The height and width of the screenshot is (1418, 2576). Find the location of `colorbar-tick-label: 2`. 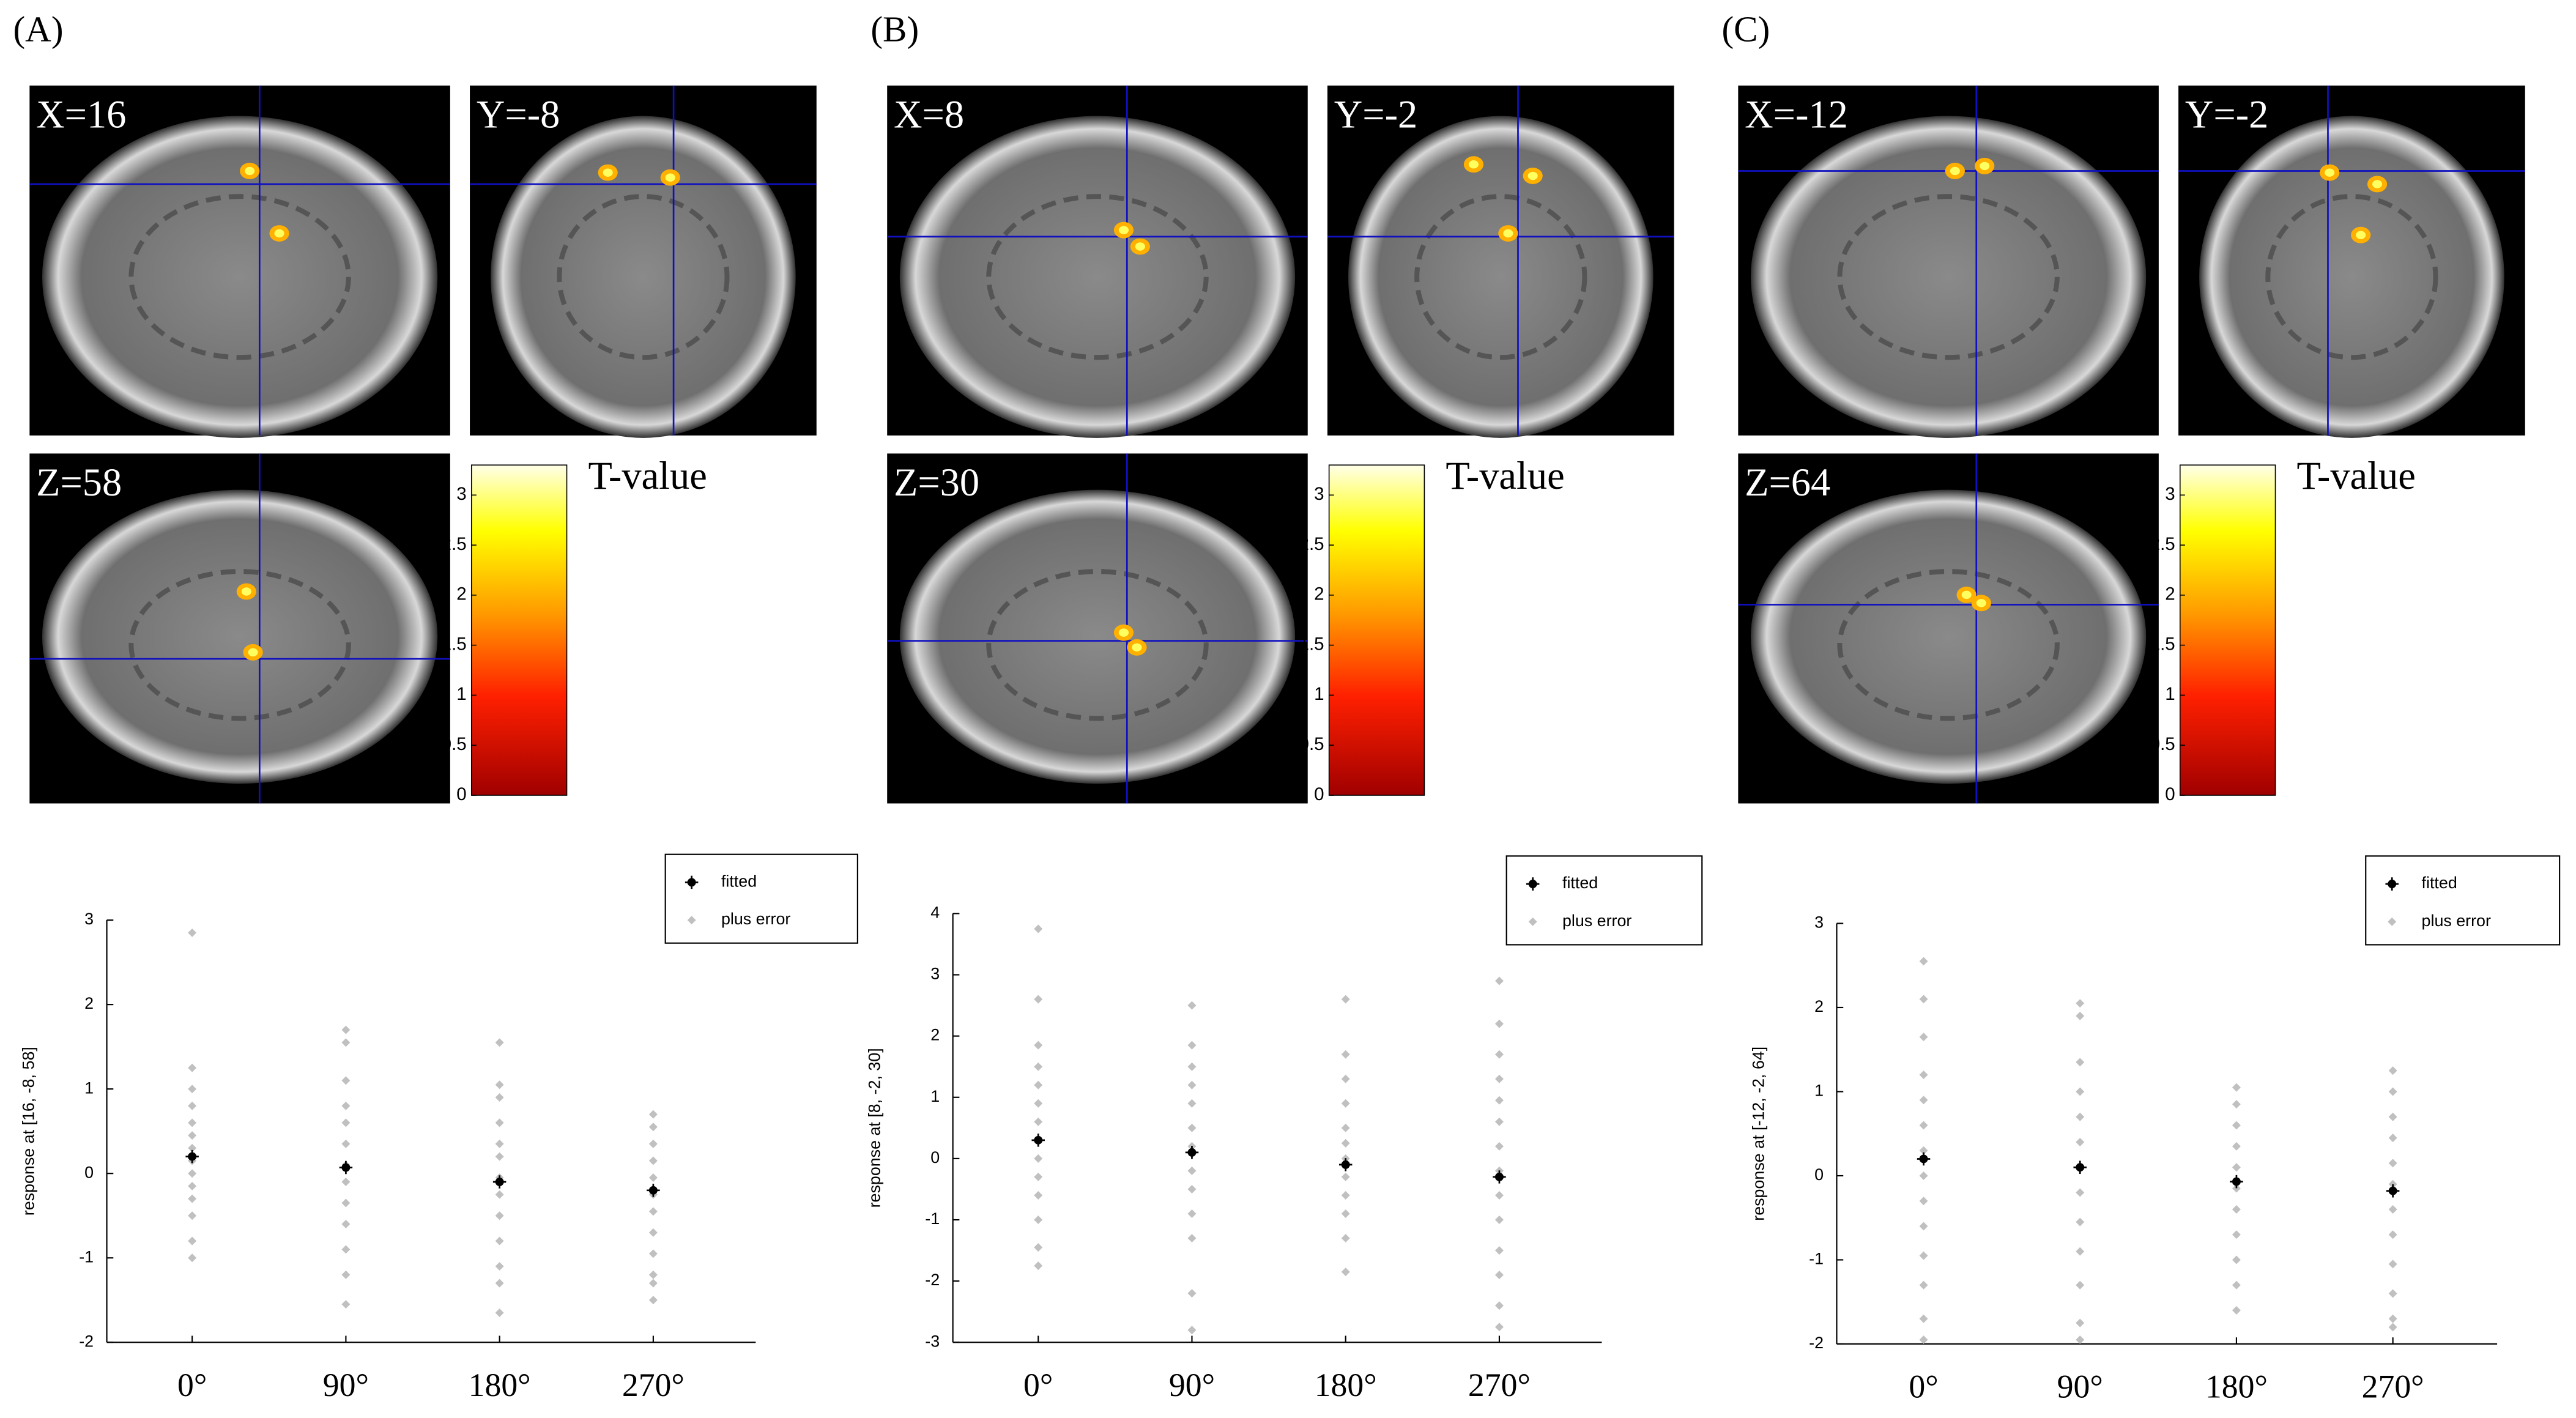

colorbar-tick-label: 2 is located at coordinates (1319, 594).